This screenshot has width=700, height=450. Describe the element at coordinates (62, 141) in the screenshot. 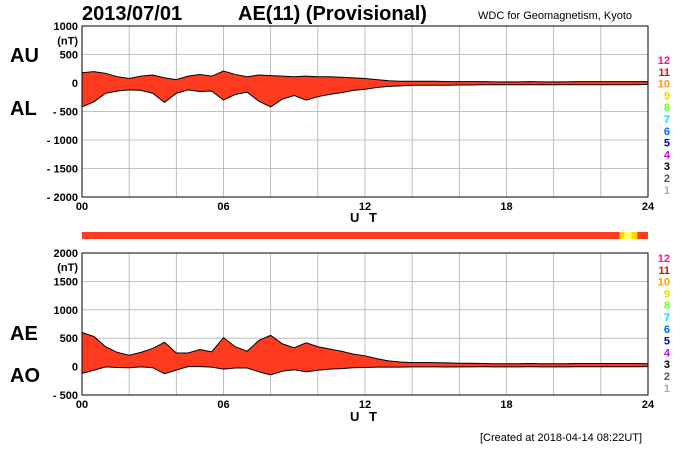

I see `y-tick-label: - 1000` at that location.